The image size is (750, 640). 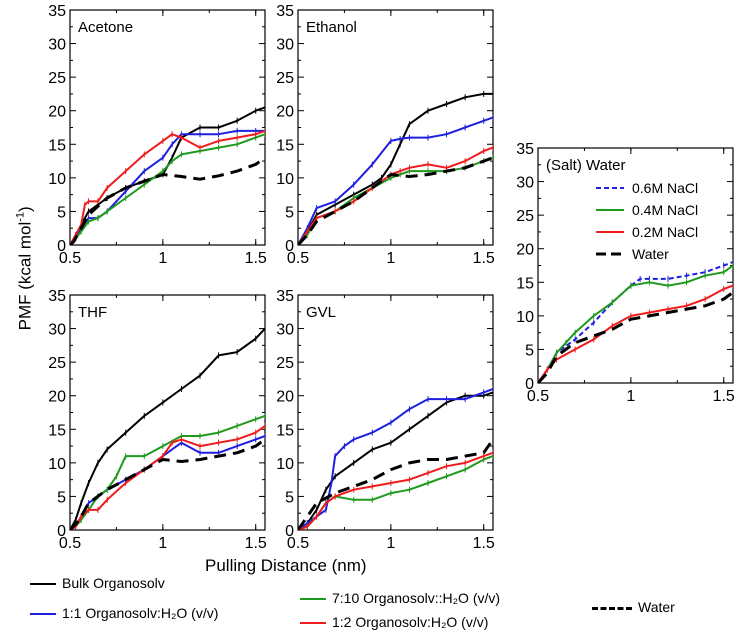 I want to click on salt-legend-label: Water, so click(x=650, y=254).